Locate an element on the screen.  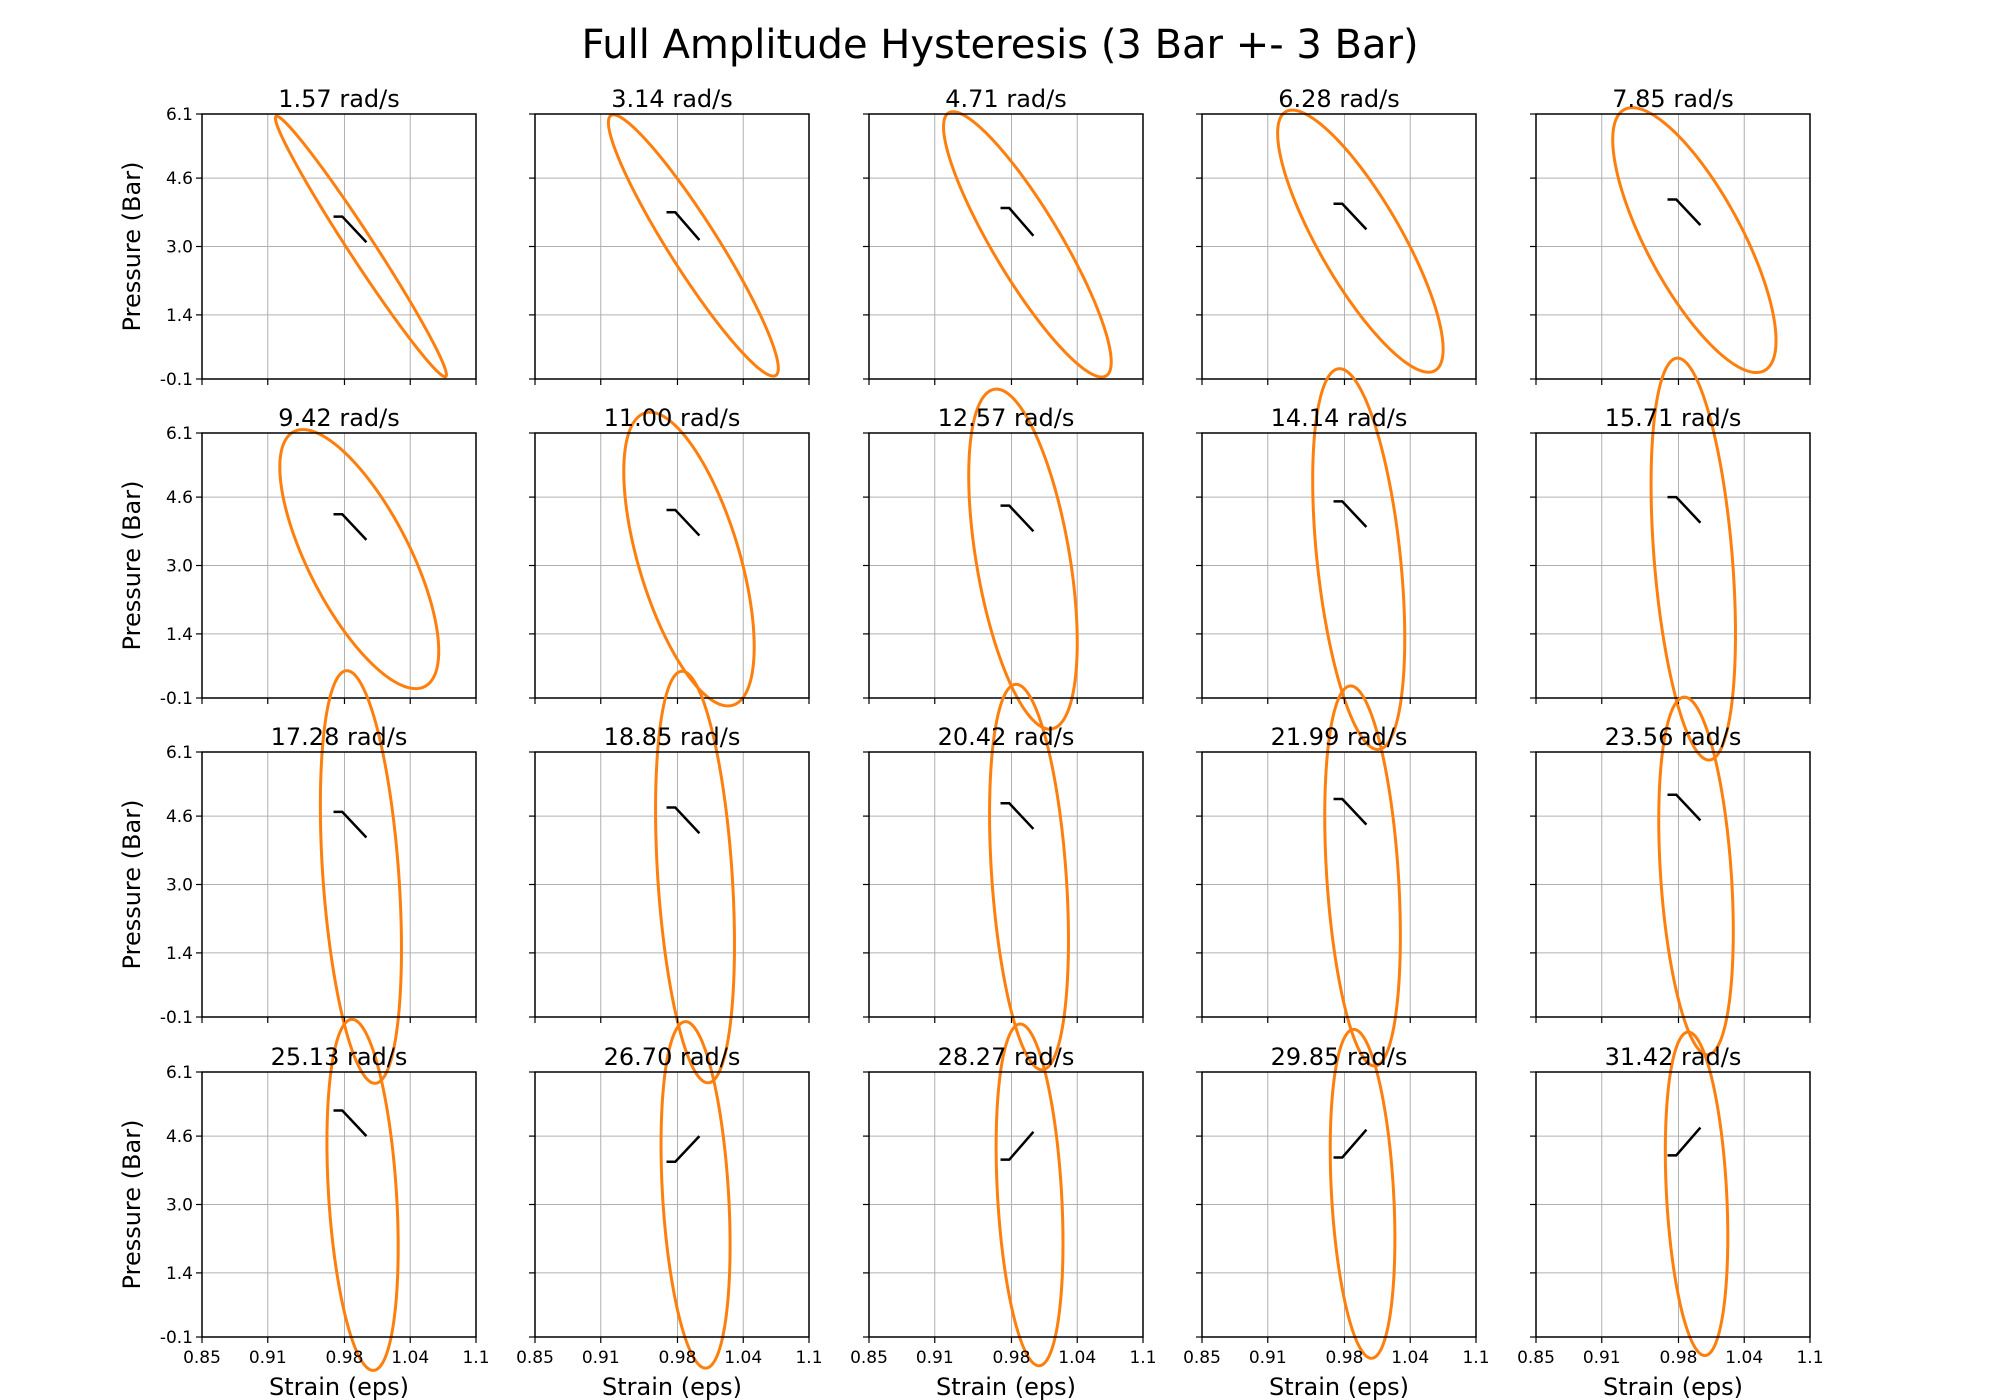
subplot-title: 1.57 rad/s is located at coordinates (338, 99).